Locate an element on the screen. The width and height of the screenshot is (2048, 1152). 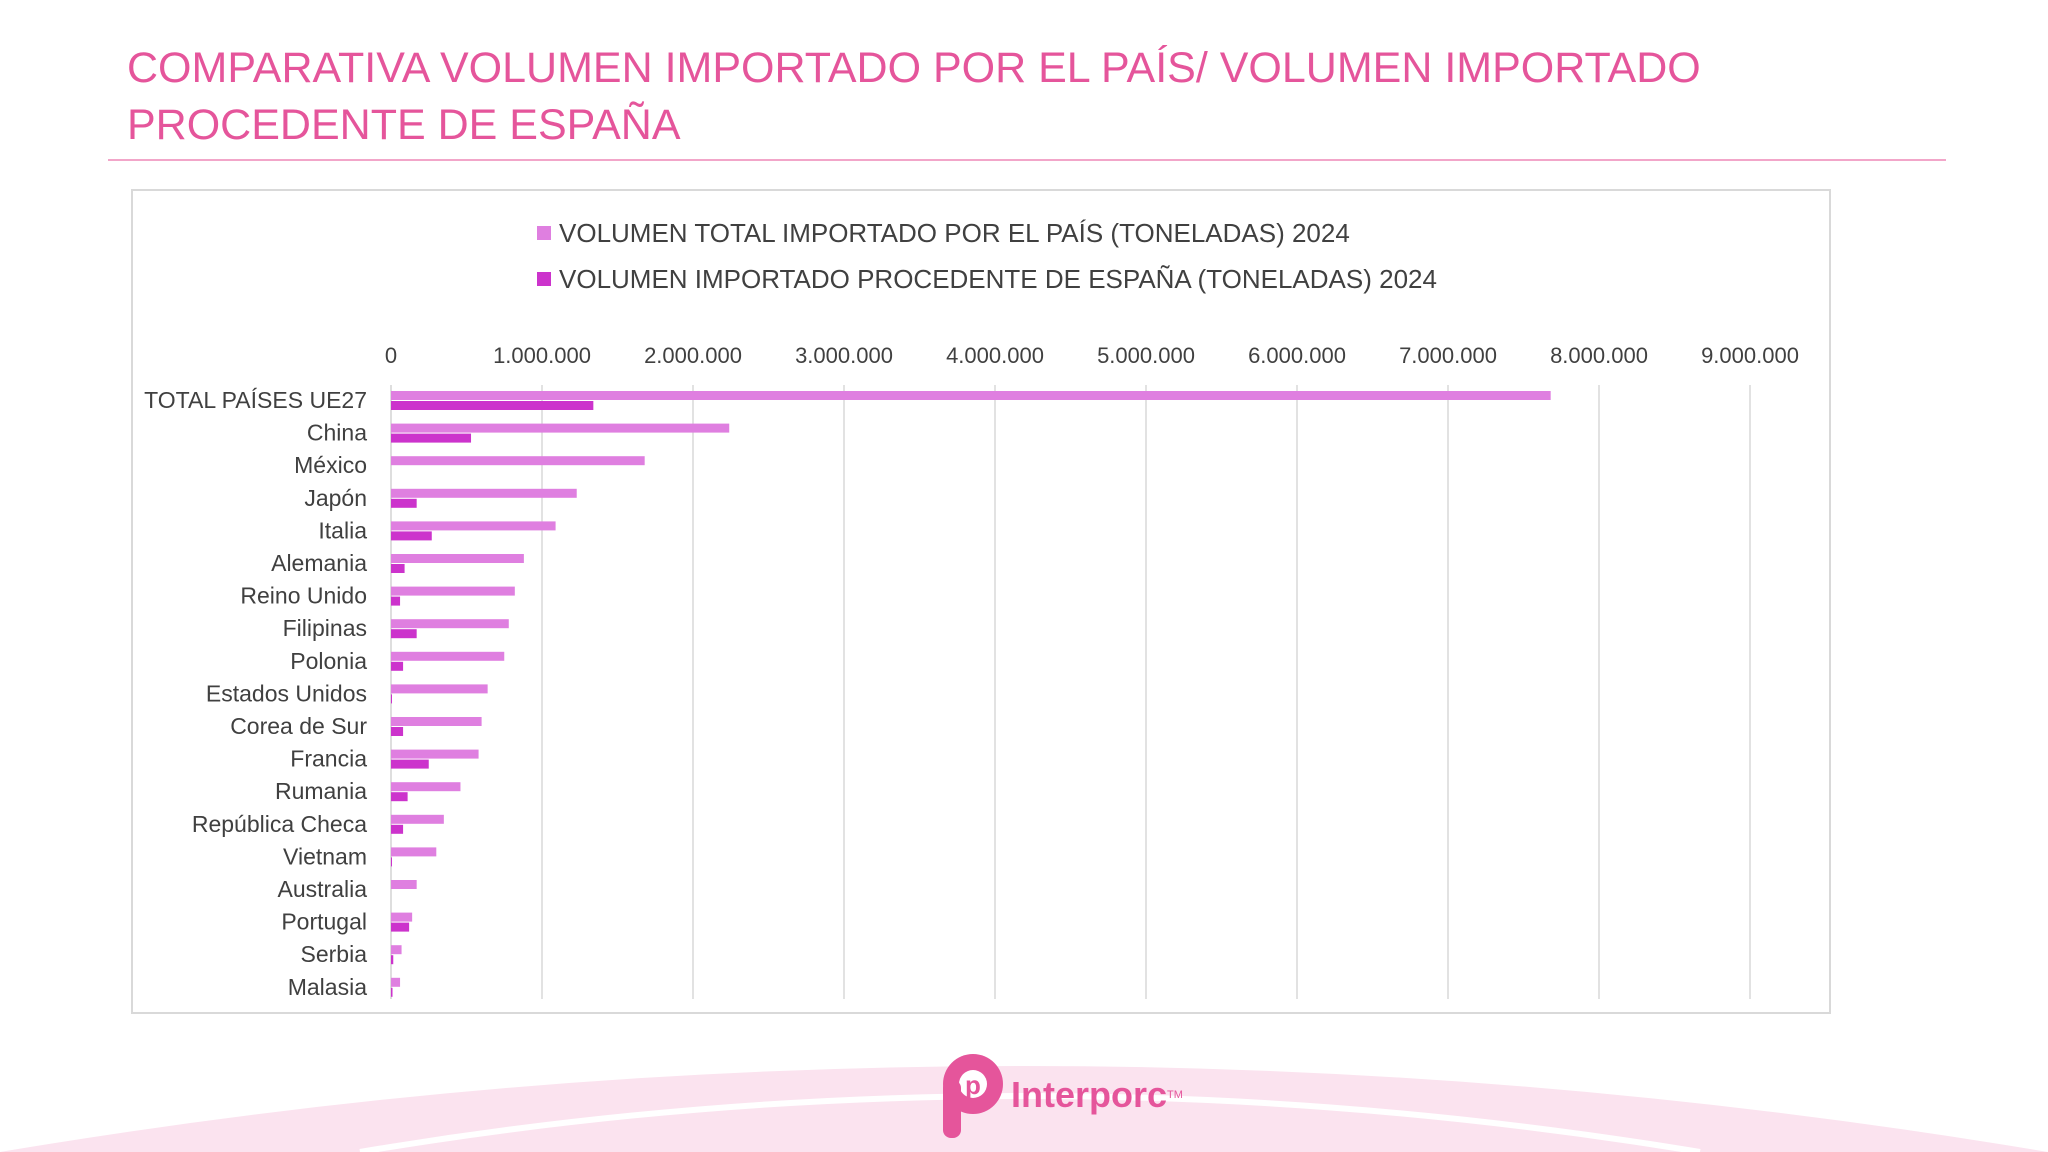
x-tick-label: 5.000.000 is located at coordinates (1146, 355).